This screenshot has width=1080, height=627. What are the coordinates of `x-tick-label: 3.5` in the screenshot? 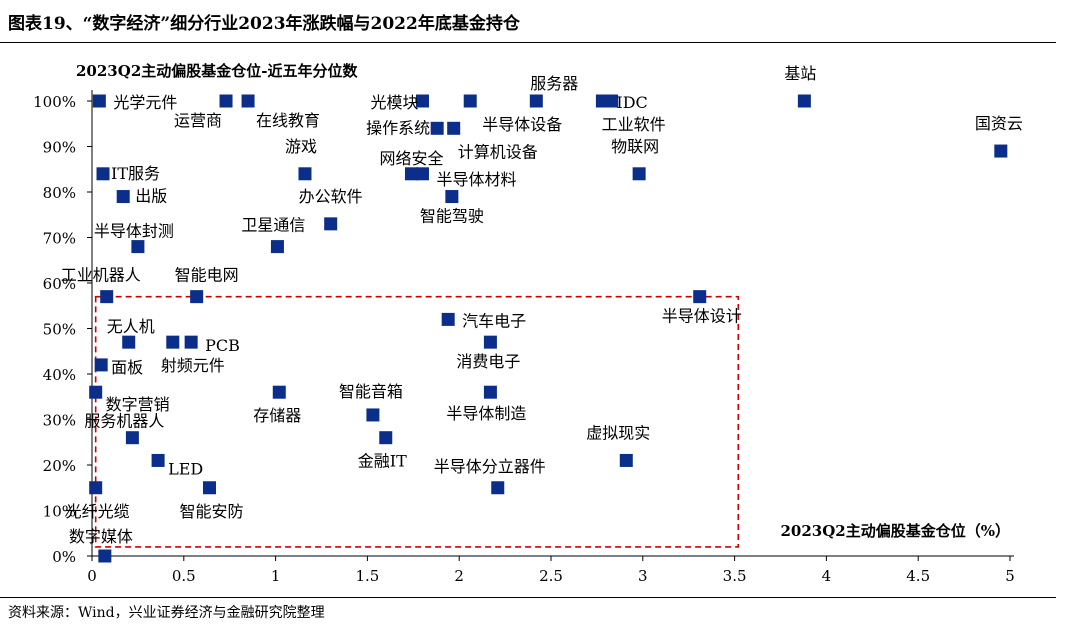 It's located at (735, 576).